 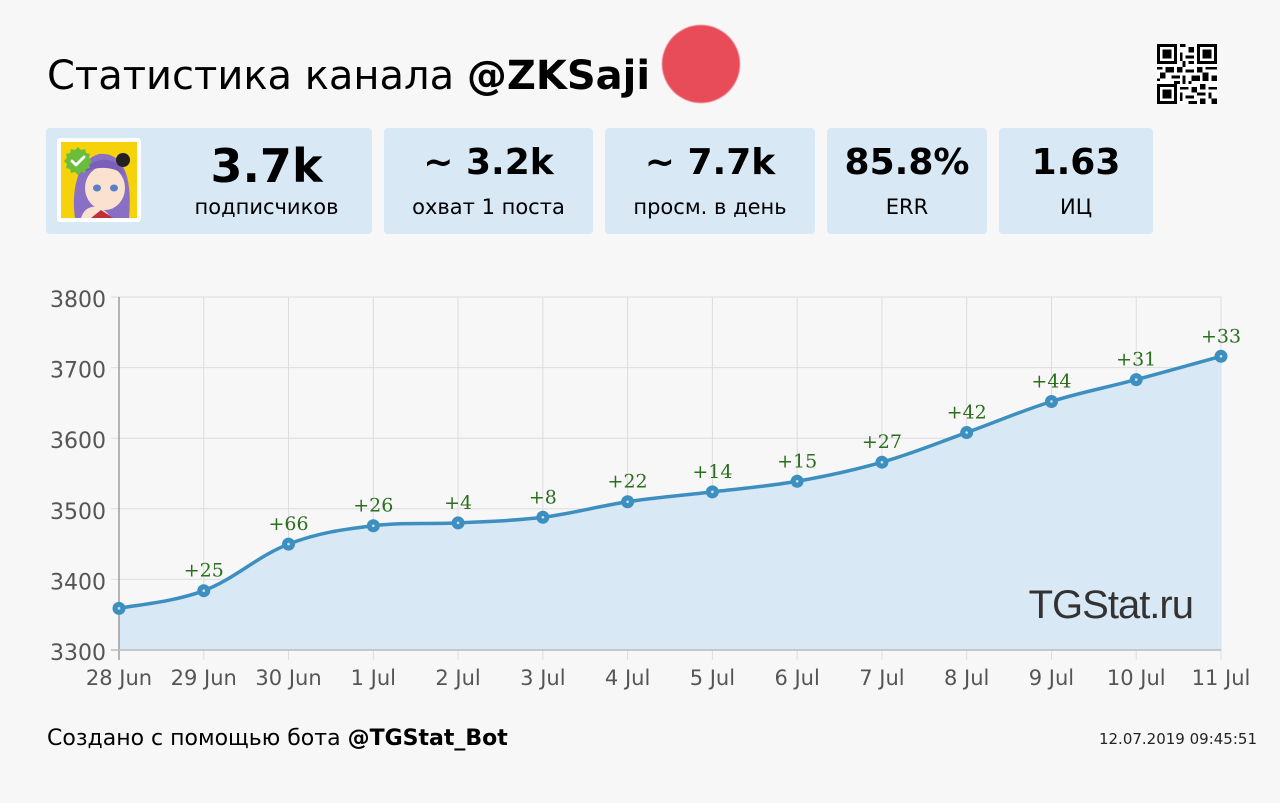 What do you see at coordinates (542, 678) in the screenshot?
I see `x-tick-label: 3 Jul` at bounding box center [542, 678].